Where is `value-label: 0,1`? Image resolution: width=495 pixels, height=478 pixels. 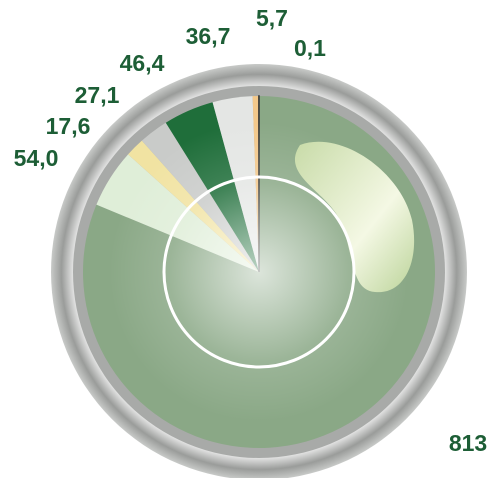 value-label: 0,1 is located at coordinates (310, 48).